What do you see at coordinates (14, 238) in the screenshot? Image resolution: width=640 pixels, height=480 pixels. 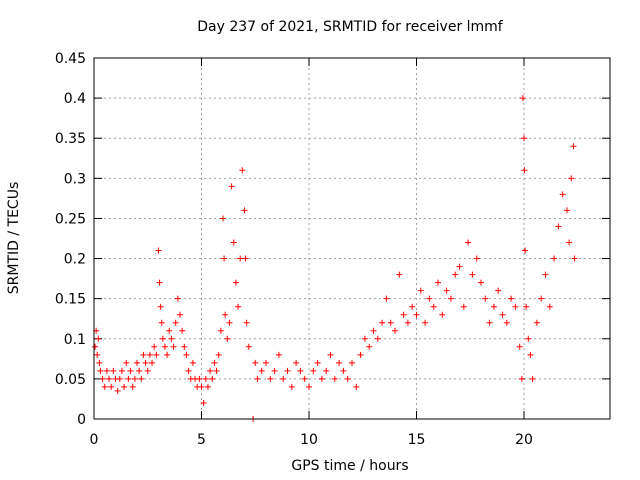 I see `y-axis-label: SRMTID / TECUs` at bounding box center [14, 238].